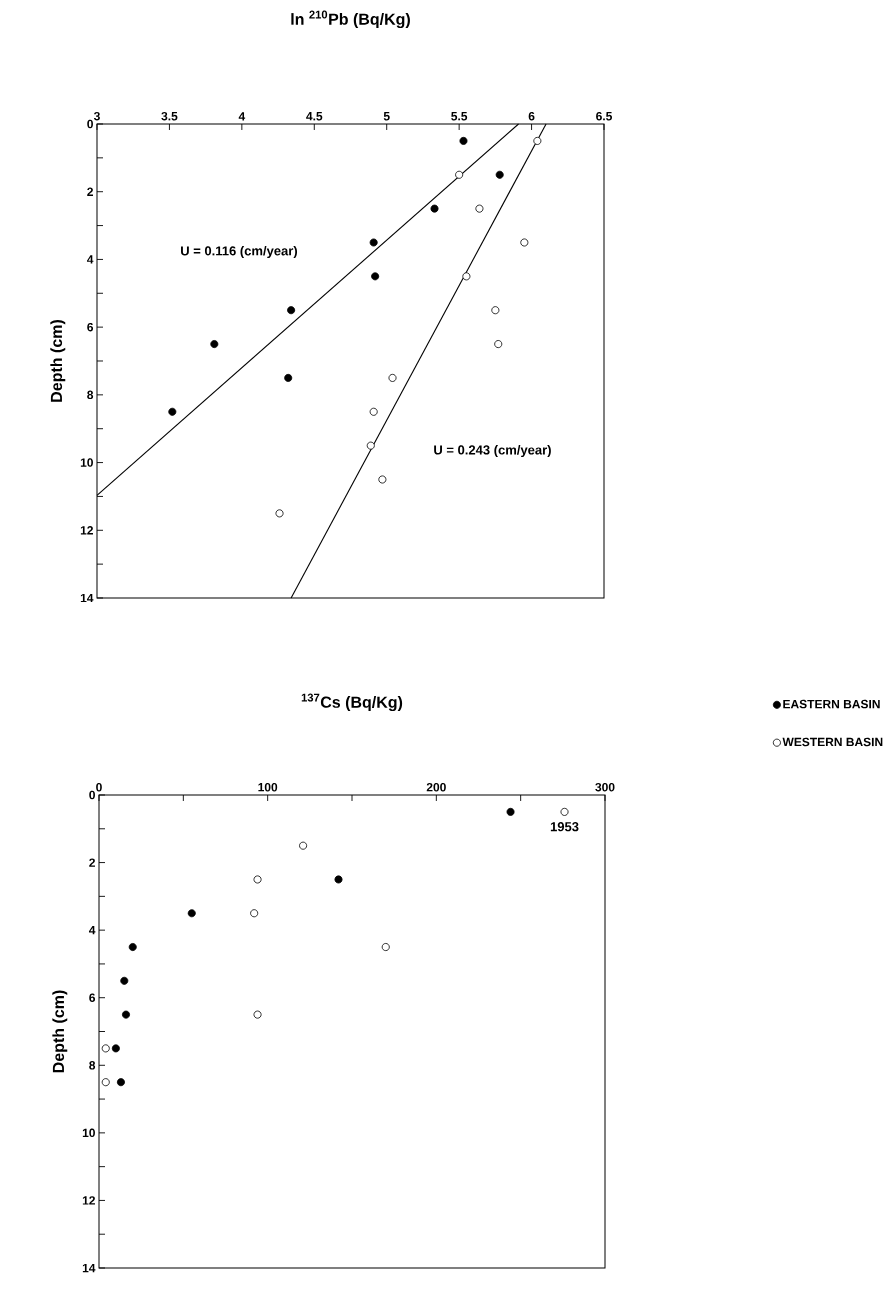  What do you see at coordinates (604, 116) in the screenshot?
I see `x-tick-label: 6.5` at bounding box center [604, 116].